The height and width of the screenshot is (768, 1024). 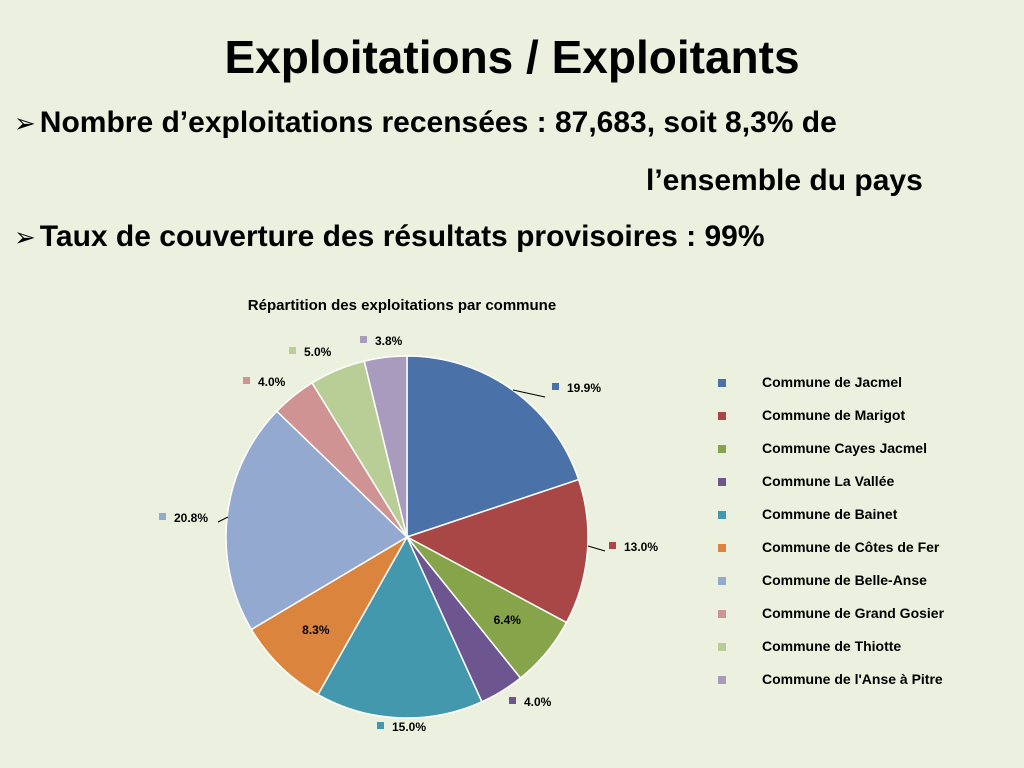 I want to click on data-label: 8.3%, so click(x=316, y=630).